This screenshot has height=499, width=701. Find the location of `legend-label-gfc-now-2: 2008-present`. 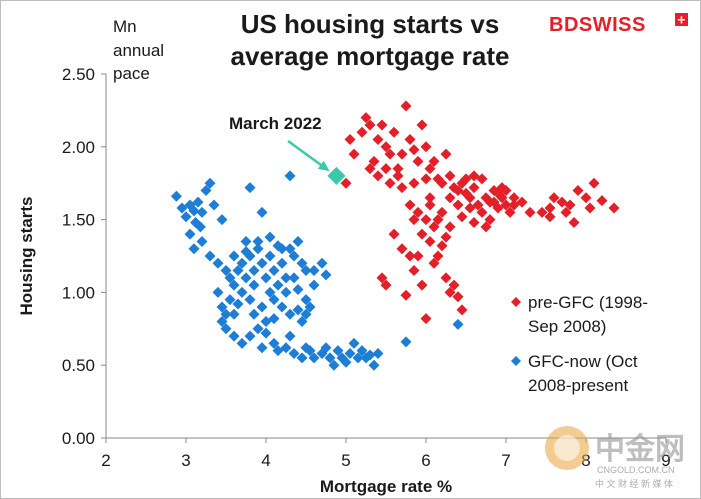

legend-label-gfc-now-2: 2008-present is located at coordinates (578, 385).